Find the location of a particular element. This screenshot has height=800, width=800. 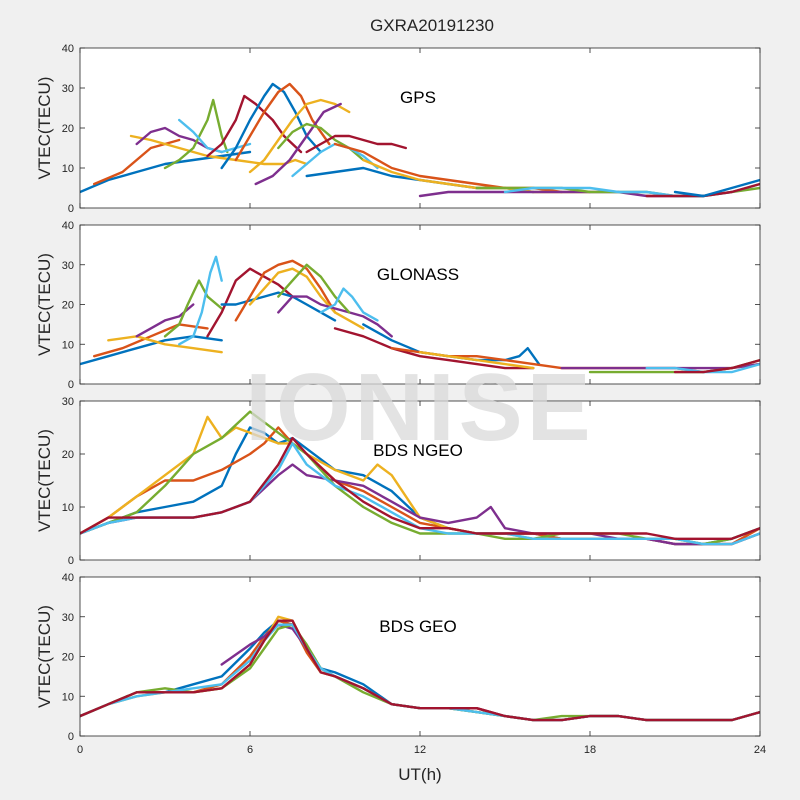

x-tick-label: 0 is located at coordinates (80, 750).